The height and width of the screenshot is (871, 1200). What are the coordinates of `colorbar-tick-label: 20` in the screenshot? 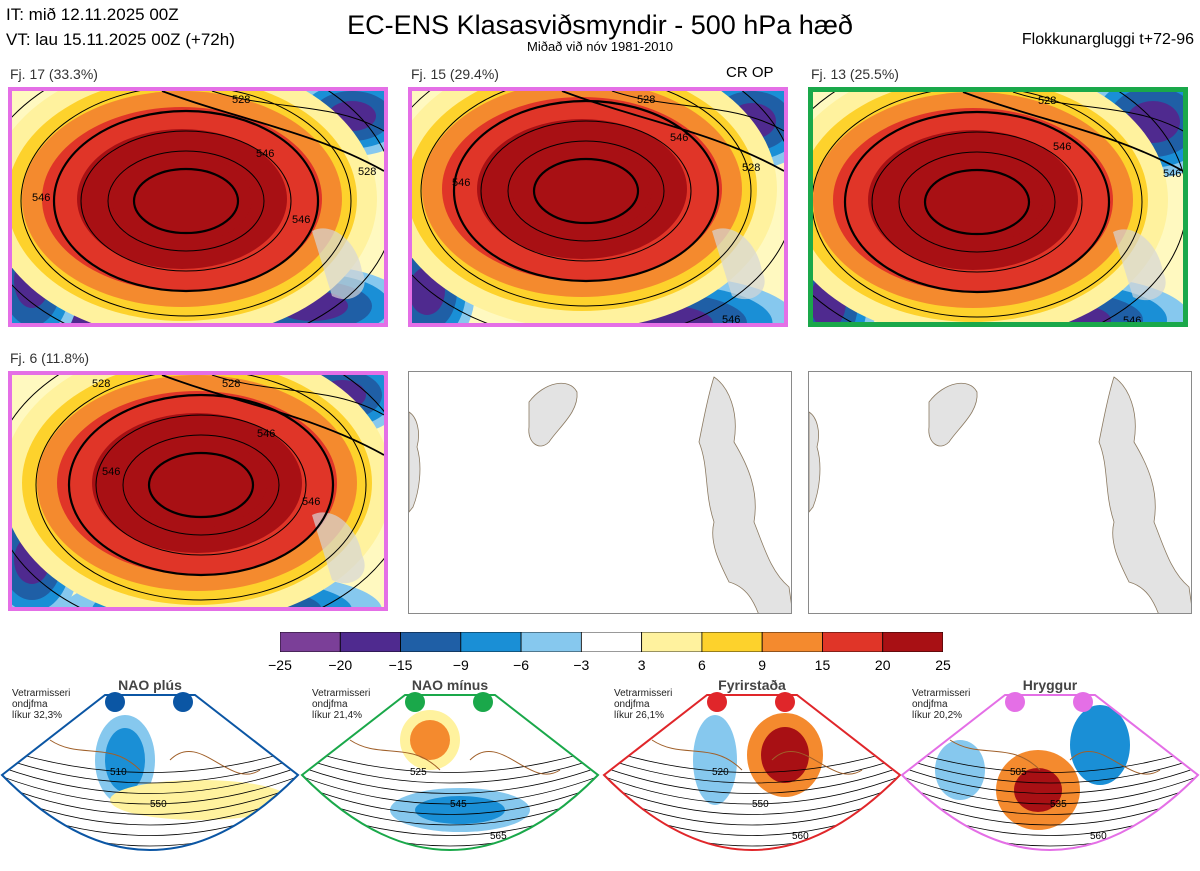 It's located at (882, 665).